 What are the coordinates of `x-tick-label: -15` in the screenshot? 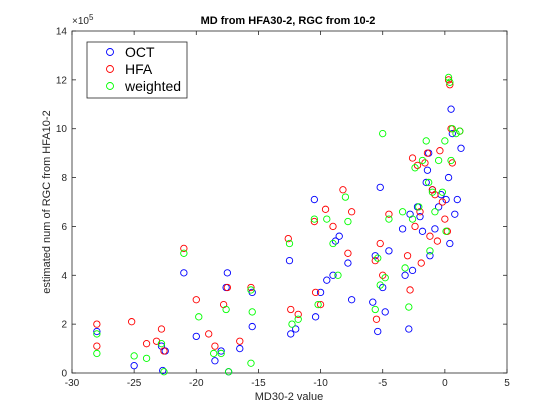 It's located at (258, 383).